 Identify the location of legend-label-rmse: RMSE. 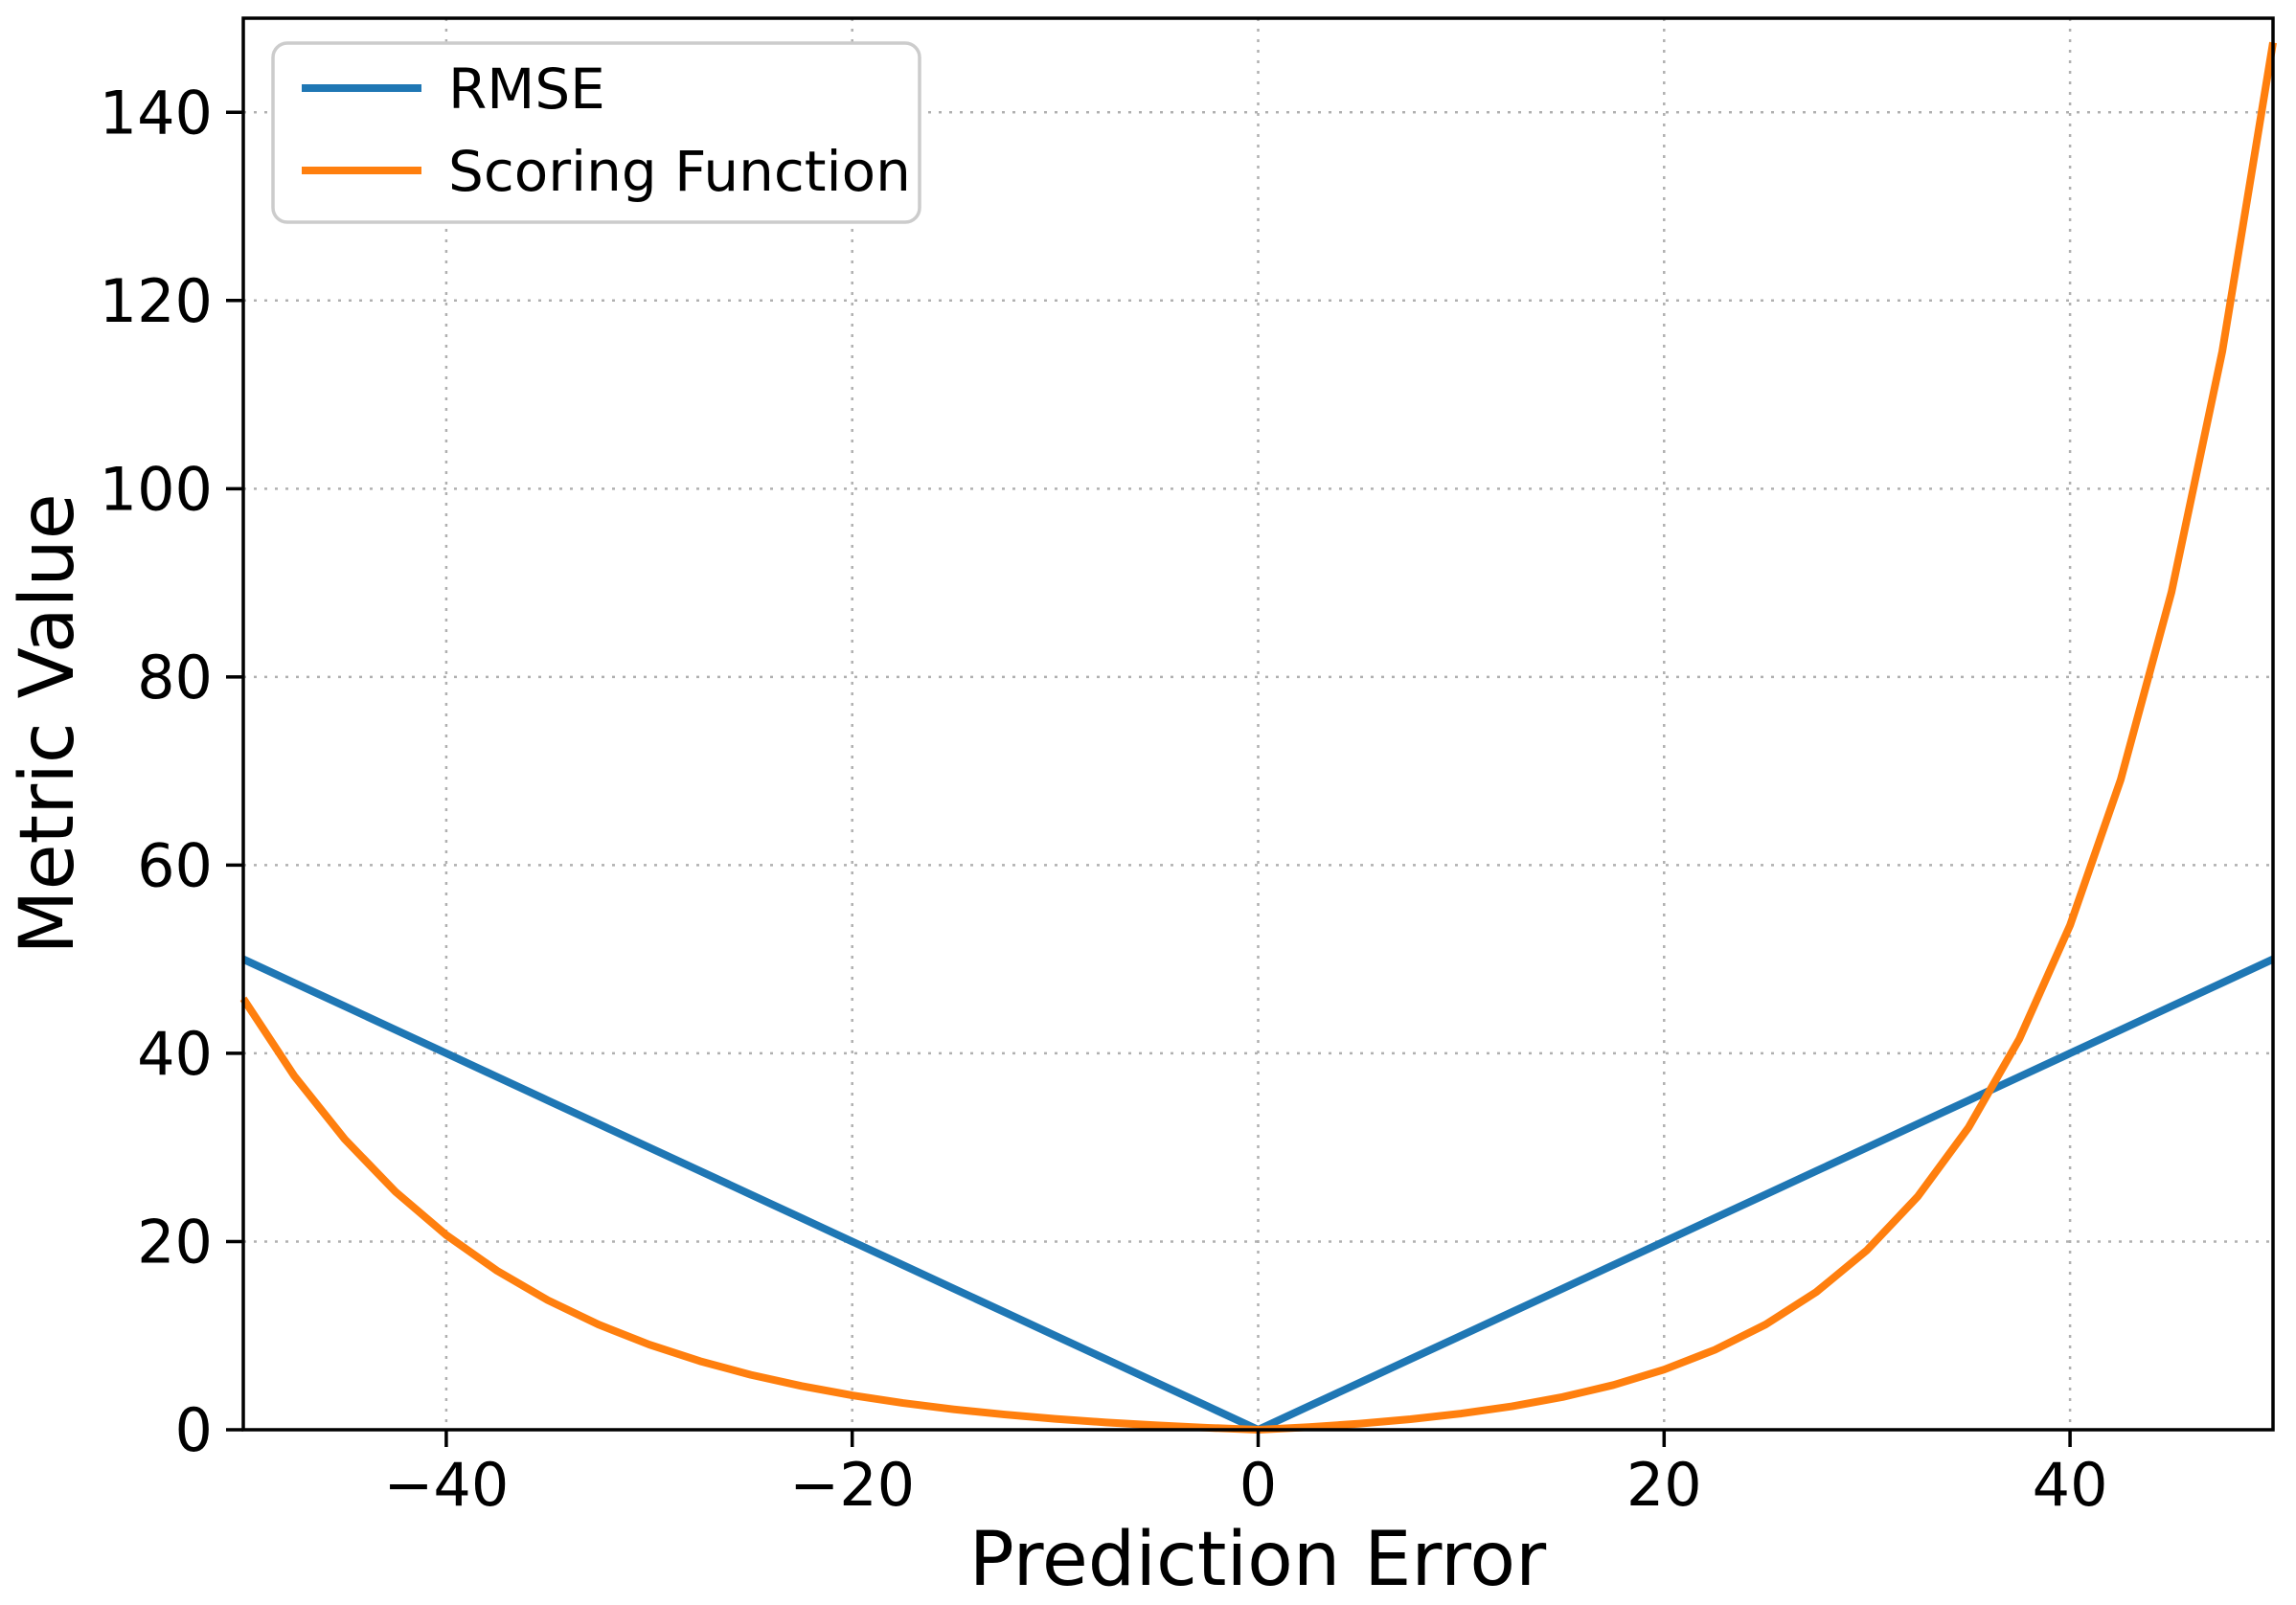
(526, 89).